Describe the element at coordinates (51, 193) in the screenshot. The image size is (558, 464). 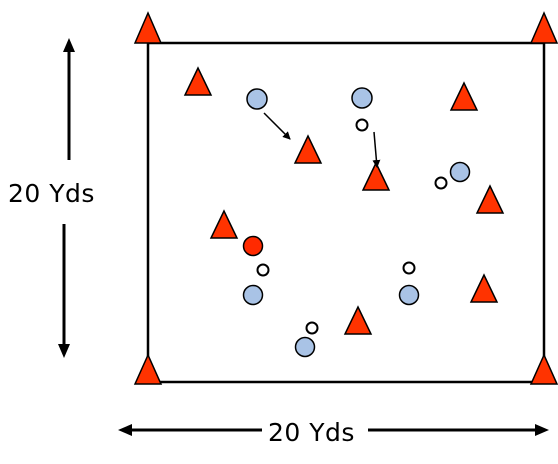
I see `height-label: 20 Yds` at that location.